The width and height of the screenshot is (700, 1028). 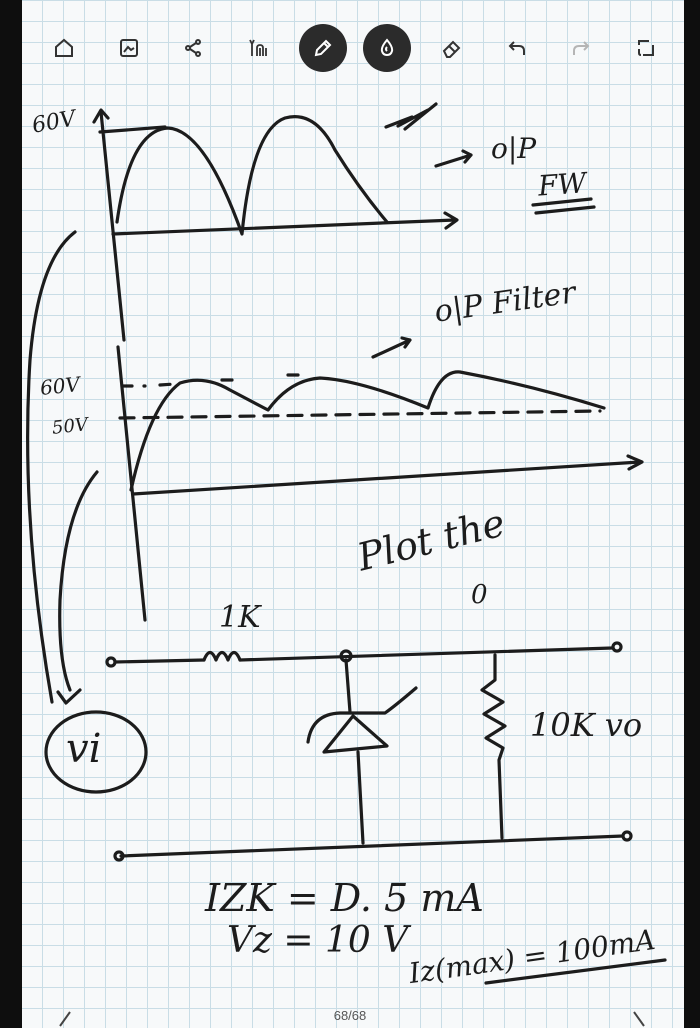 I want to click on undo-icon, so click(x=516, y=48).